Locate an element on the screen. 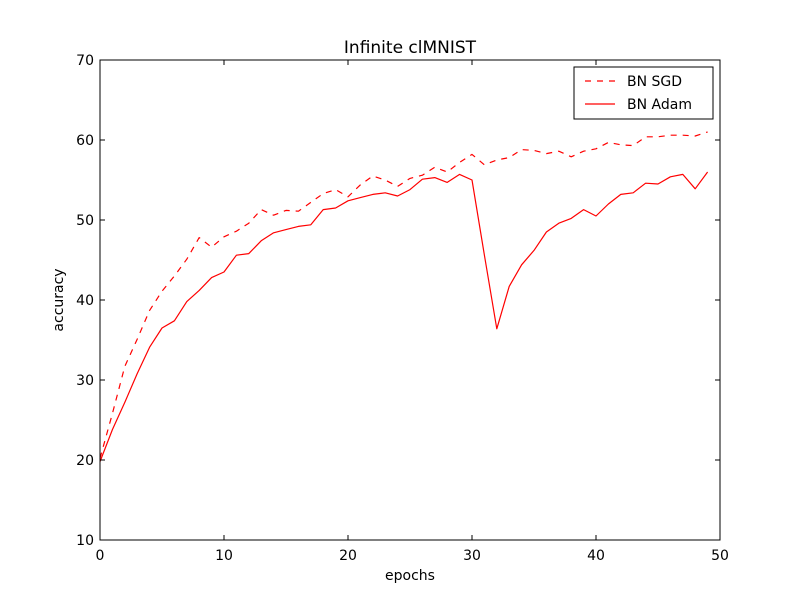  y-tick-label: 20 is located at coordinates (85, 461).